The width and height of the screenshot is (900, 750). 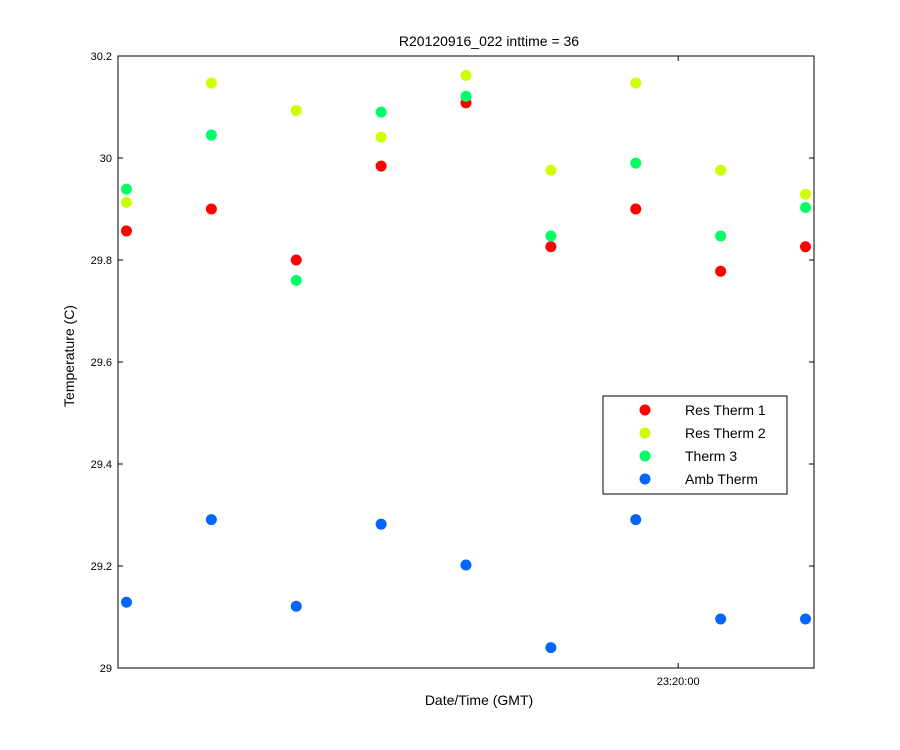 I want to click on legend-label: Therm 3, so click(x=711, y=456).